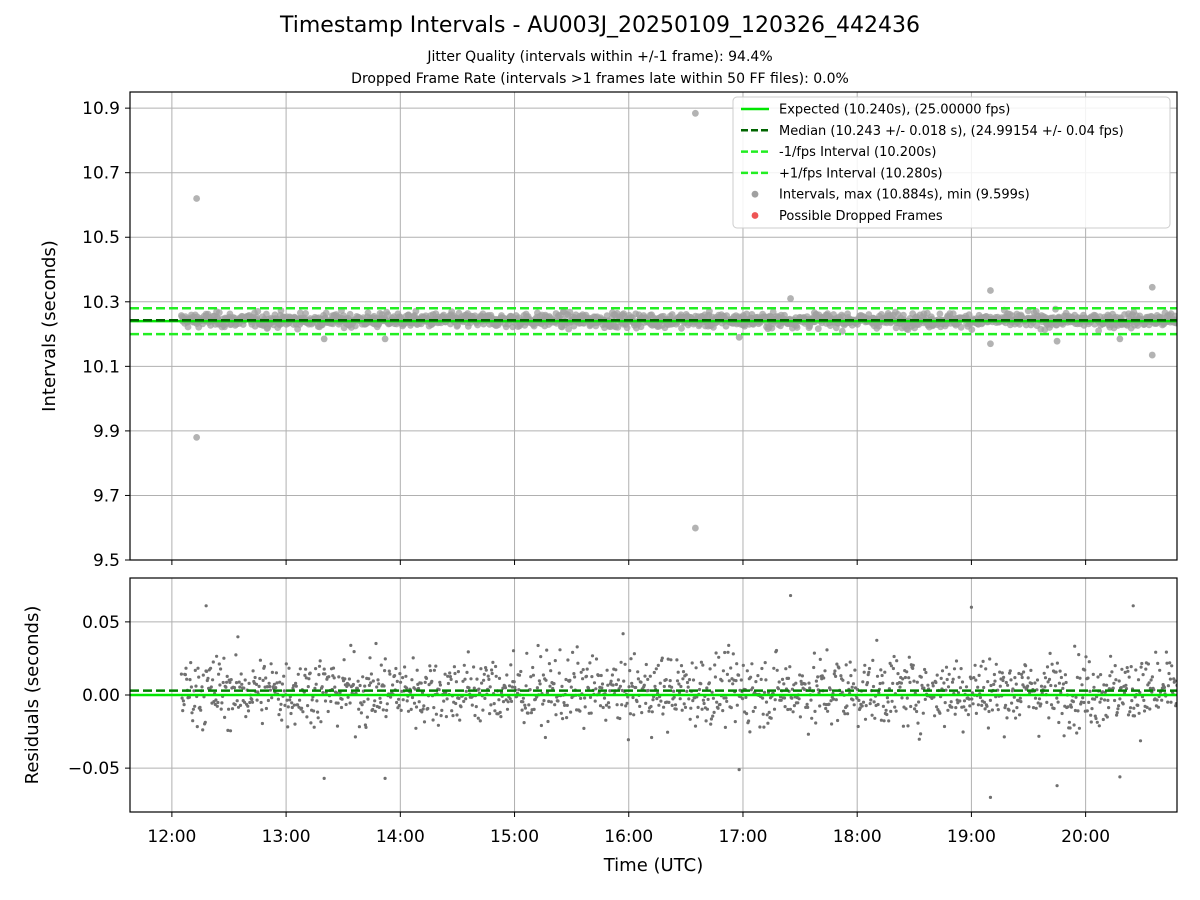 This screenshot has width=1200, height=900. What do you see at coordinates (206, 606) in the screenshot?
I see `residual-outlier-point` at bounding box center [206, 606].